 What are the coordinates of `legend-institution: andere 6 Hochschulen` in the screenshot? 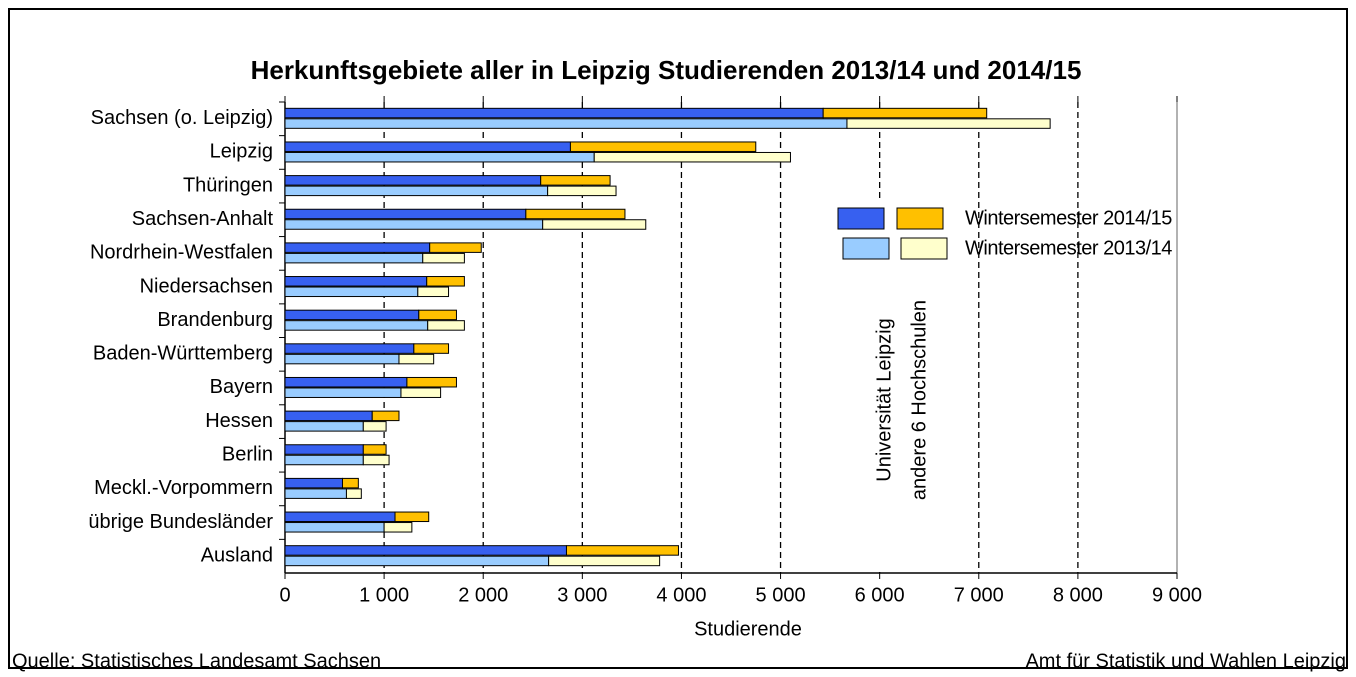 It's located at (919, 400).